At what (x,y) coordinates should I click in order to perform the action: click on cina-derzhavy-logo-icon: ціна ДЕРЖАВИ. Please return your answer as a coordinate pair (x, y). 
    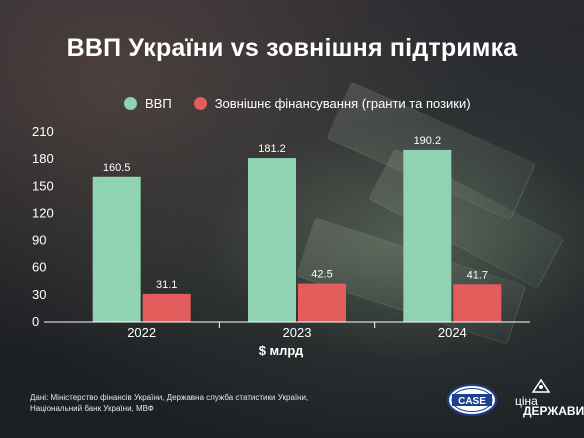
    Looking at the image, I should click on (545, 401).